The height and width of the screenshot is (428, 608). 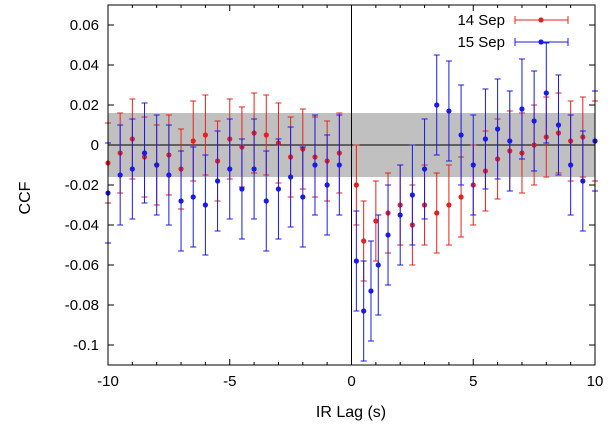 I want to click on x-tick-label: 10, so click(x=595, y=381).